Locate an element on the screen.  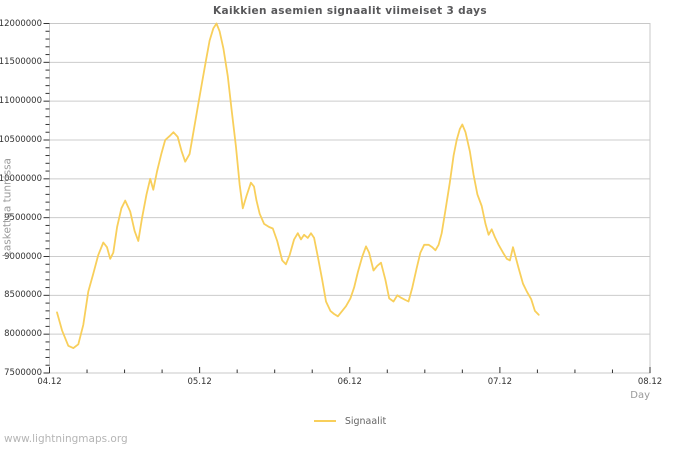
y-tick-label: 10000000 is located at coordinates (21, 178).